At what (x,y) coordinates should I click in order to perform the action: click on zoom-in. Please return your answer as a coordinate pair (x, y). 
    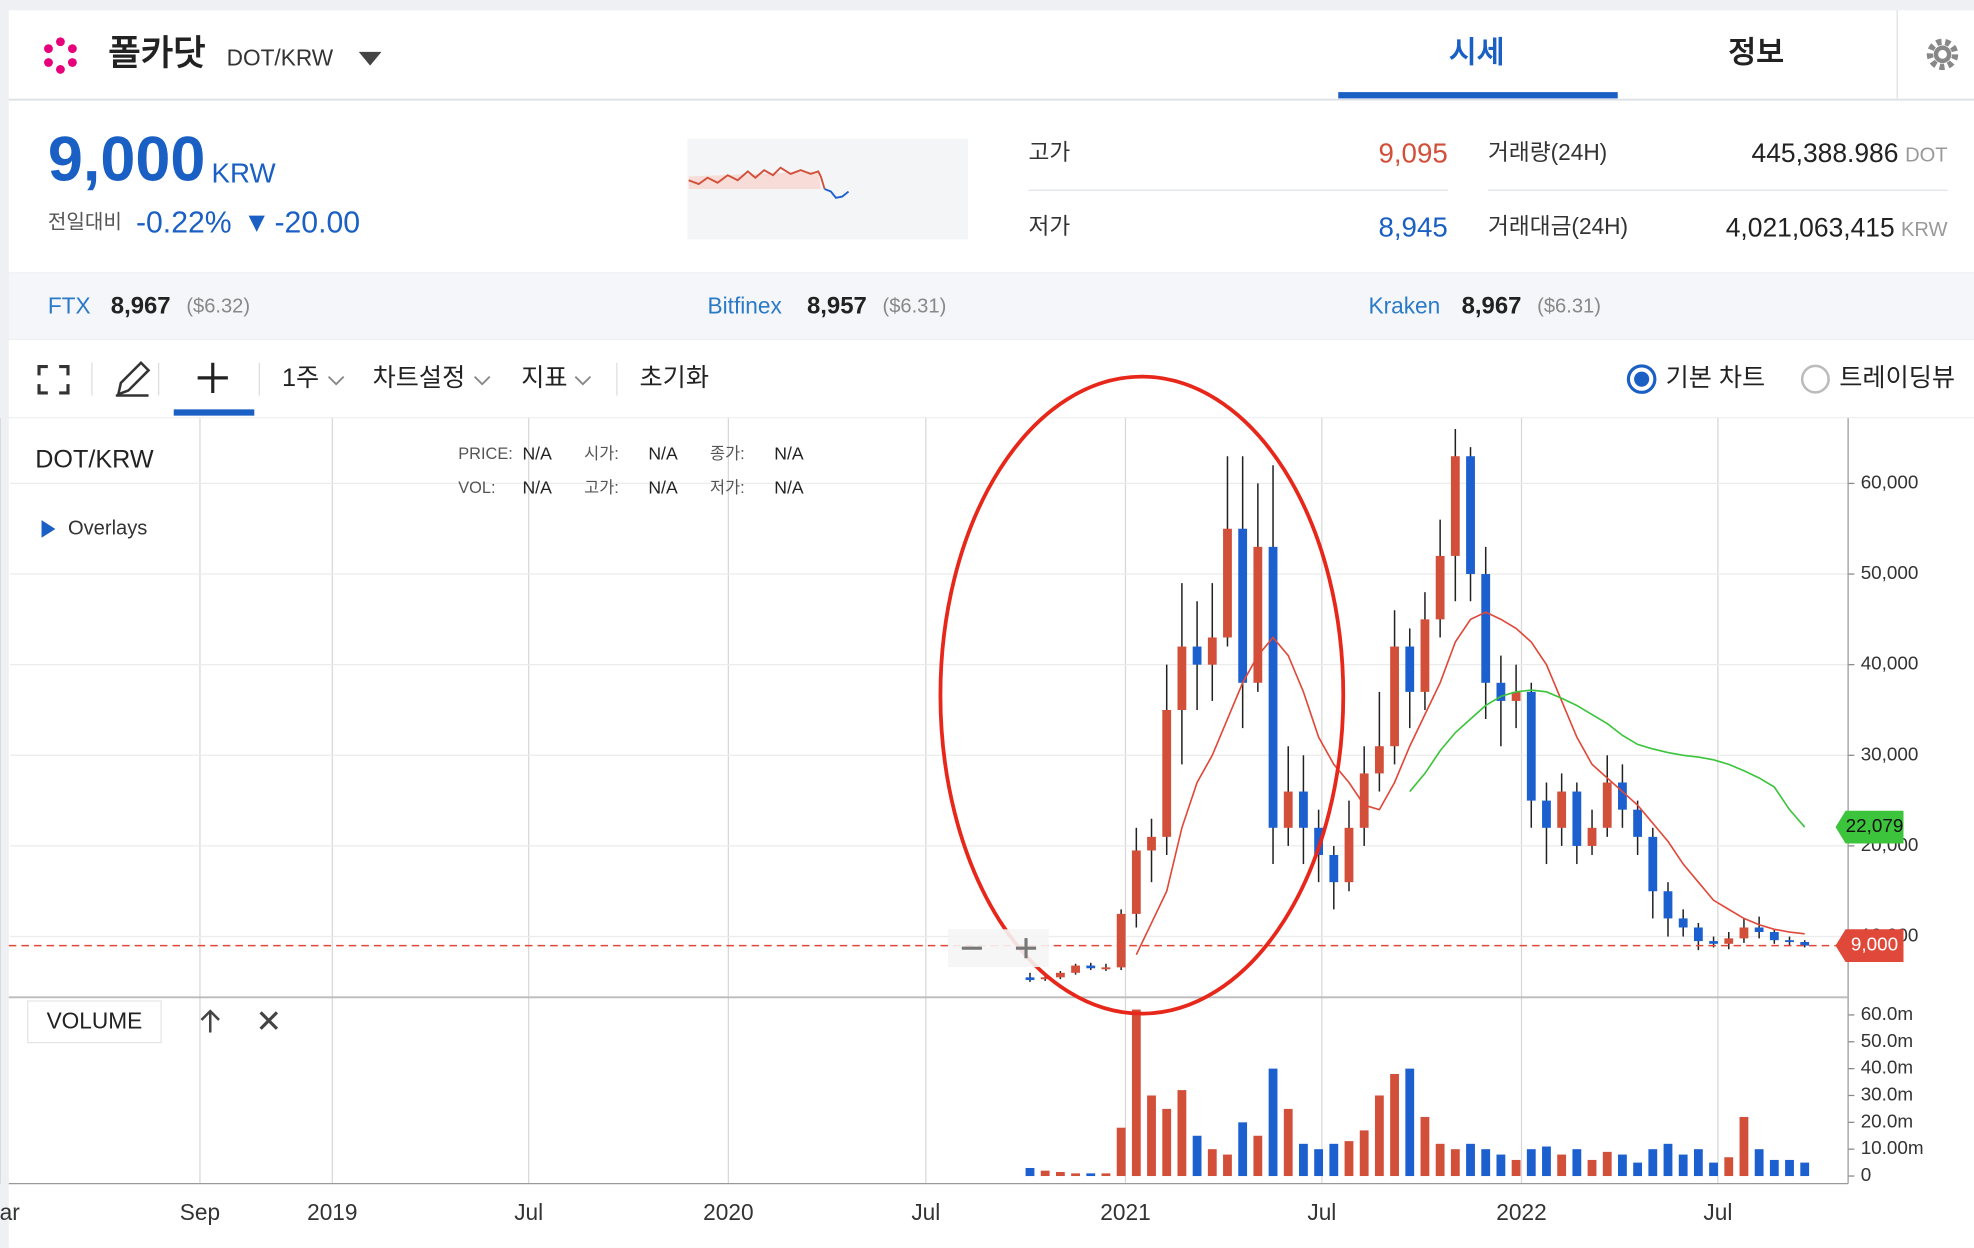
    Looking at the image, I should click on (1026, 948).